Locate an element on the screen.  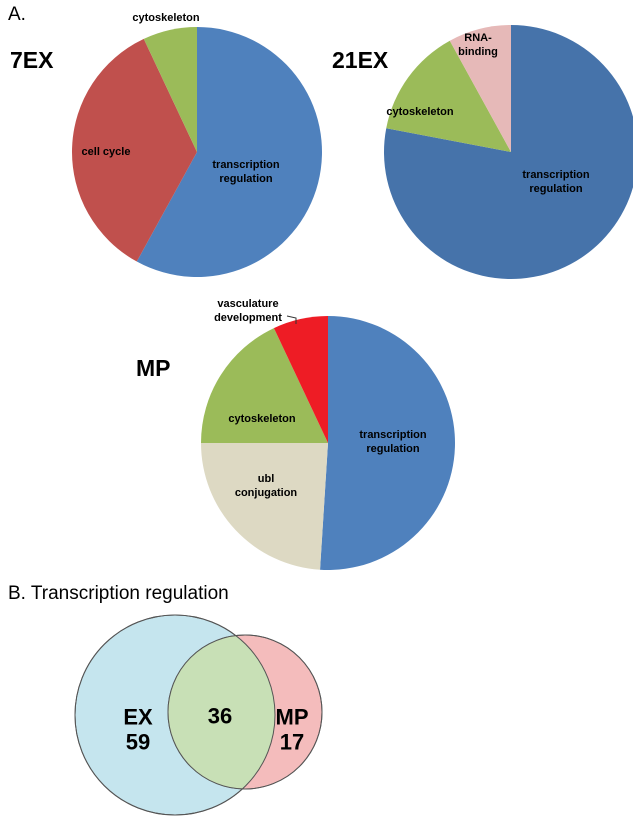
panel-title: B. Transcription regulation is located at coordinates (118, 593).